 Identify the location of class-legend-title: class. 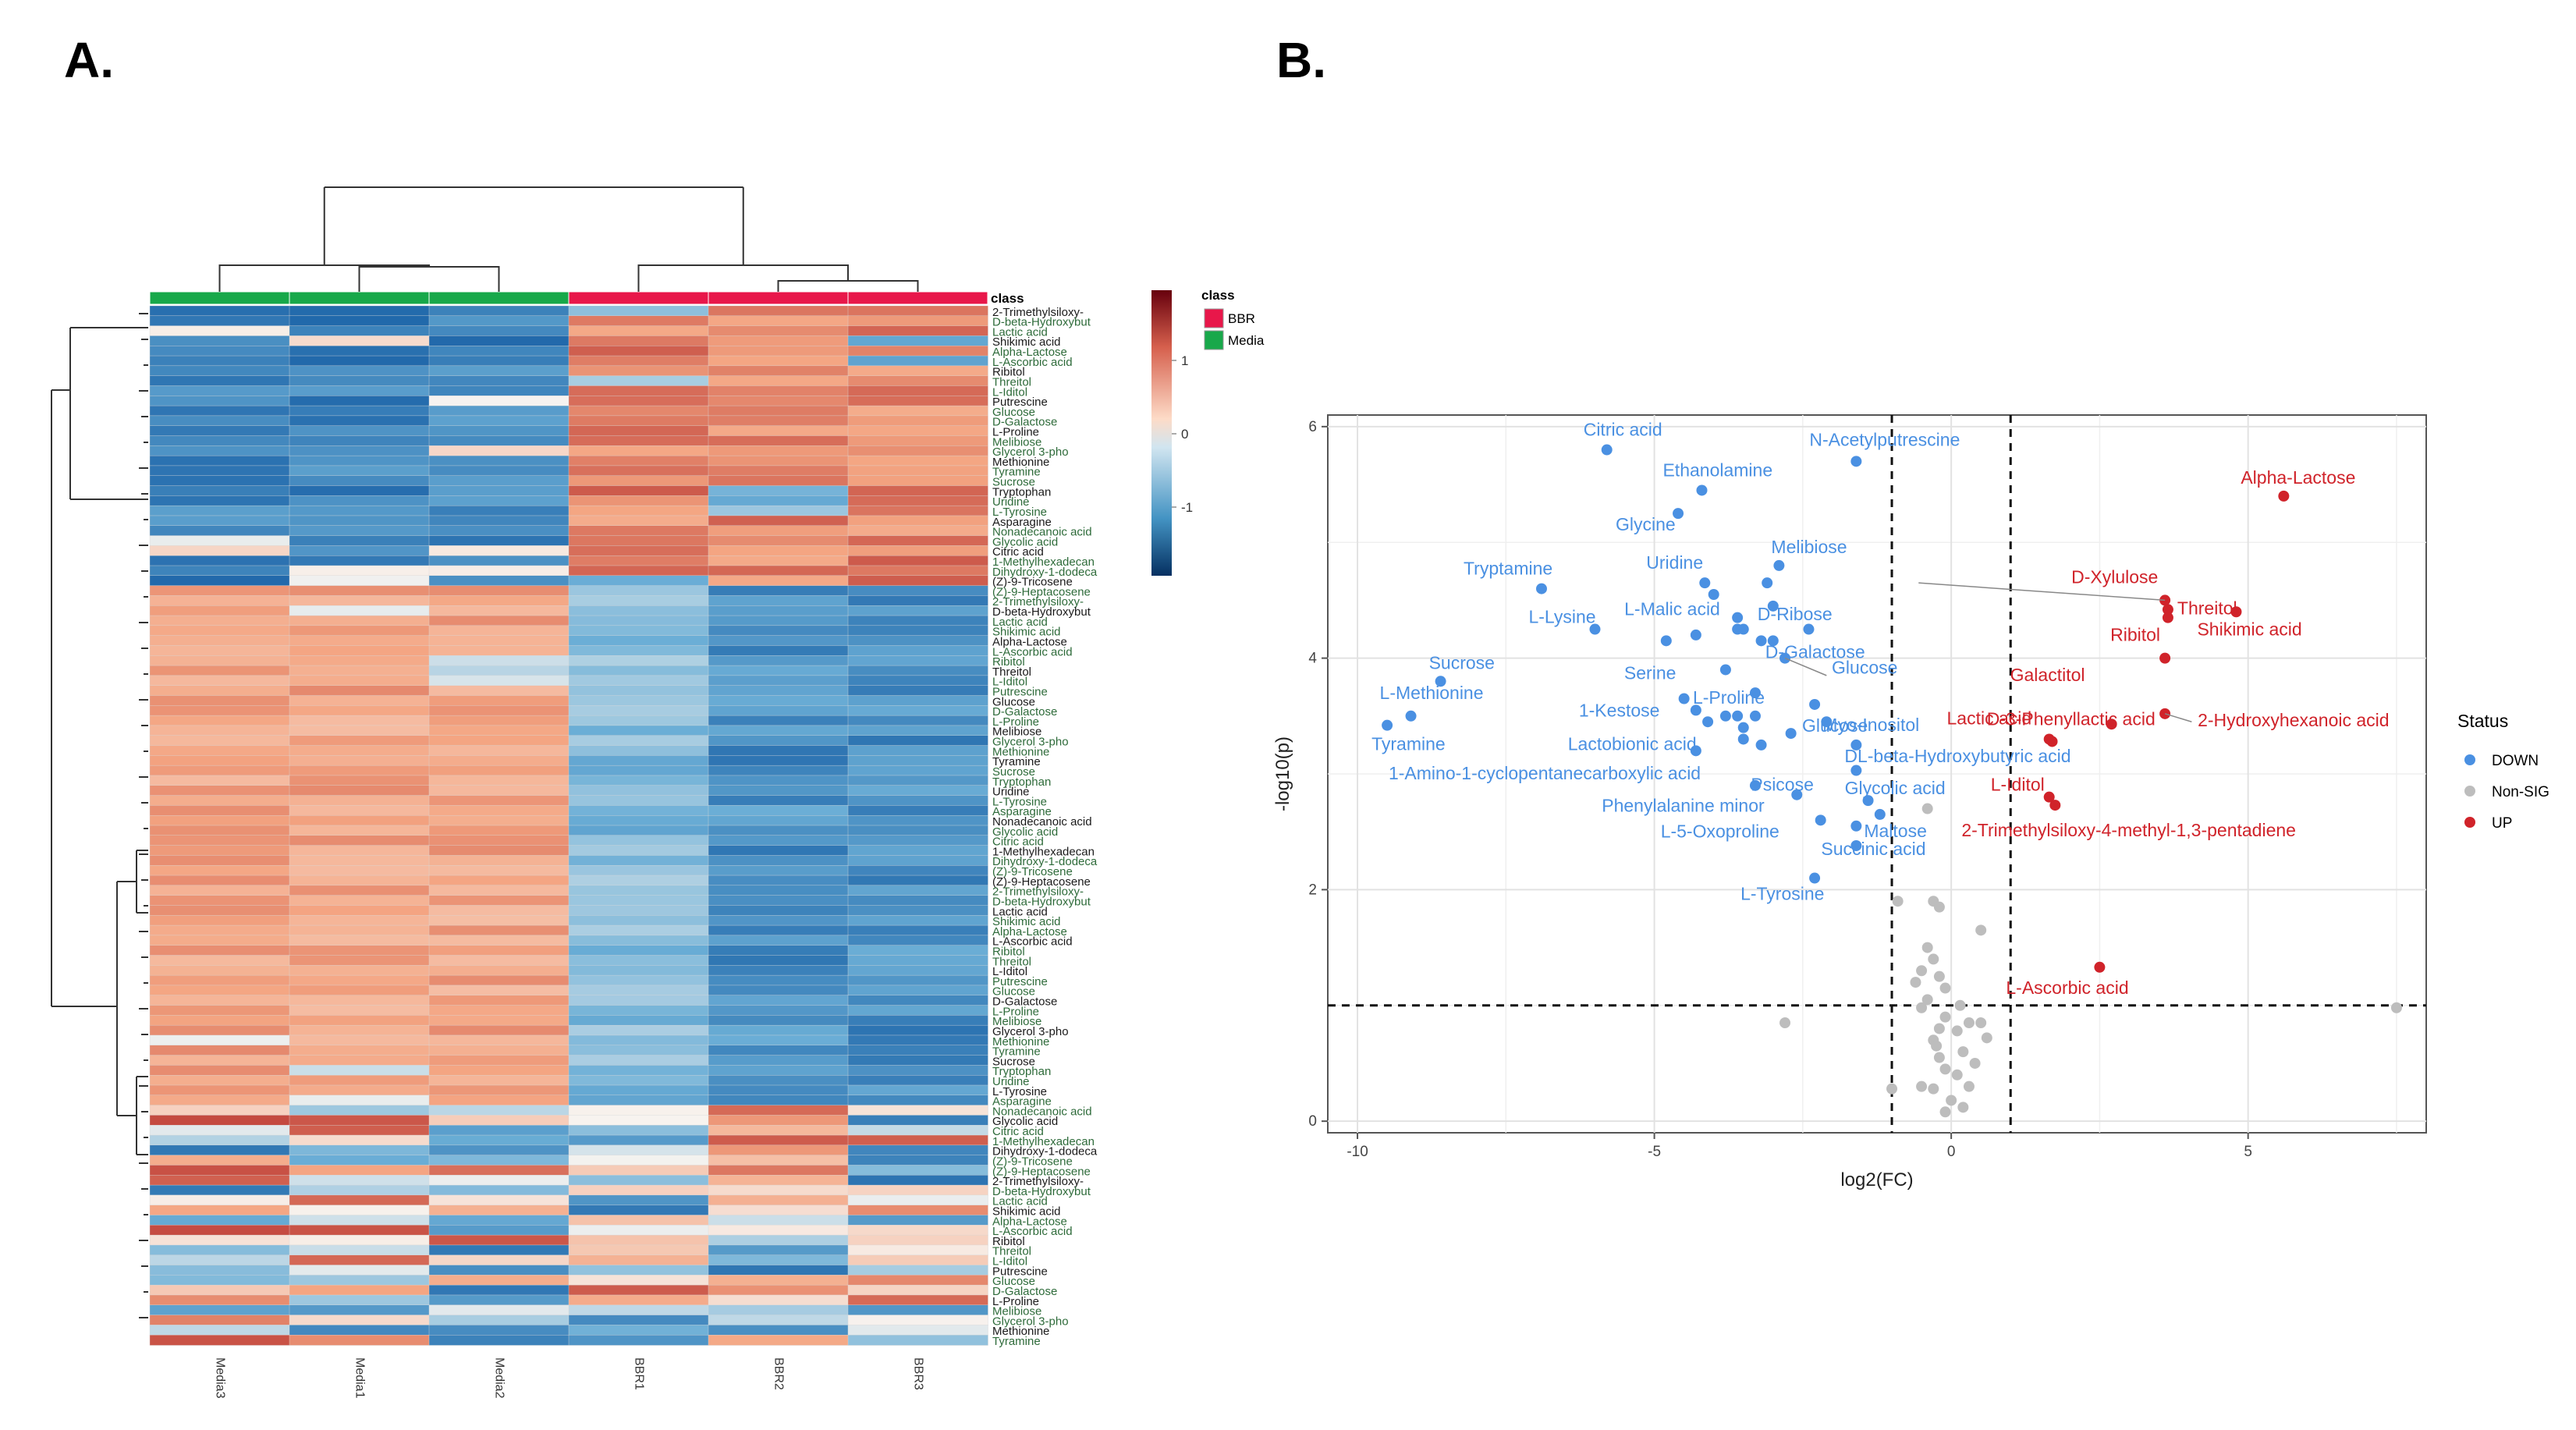
(1218, 295).